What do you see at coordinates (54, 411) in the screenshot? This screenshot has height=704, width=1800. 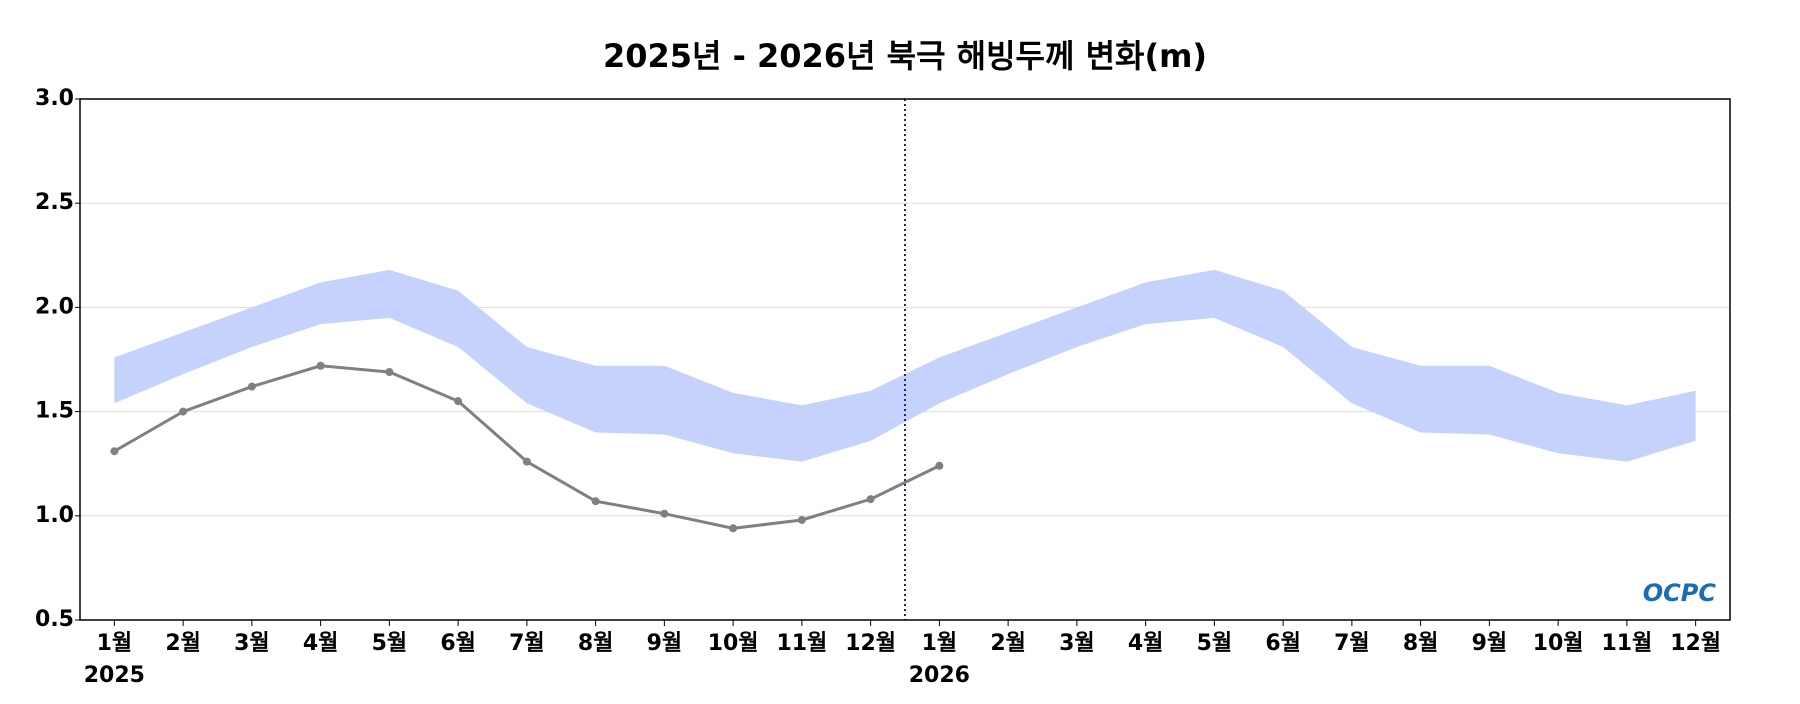 I see `y-tick-label: 1.5` at bounding box center [54, 411].